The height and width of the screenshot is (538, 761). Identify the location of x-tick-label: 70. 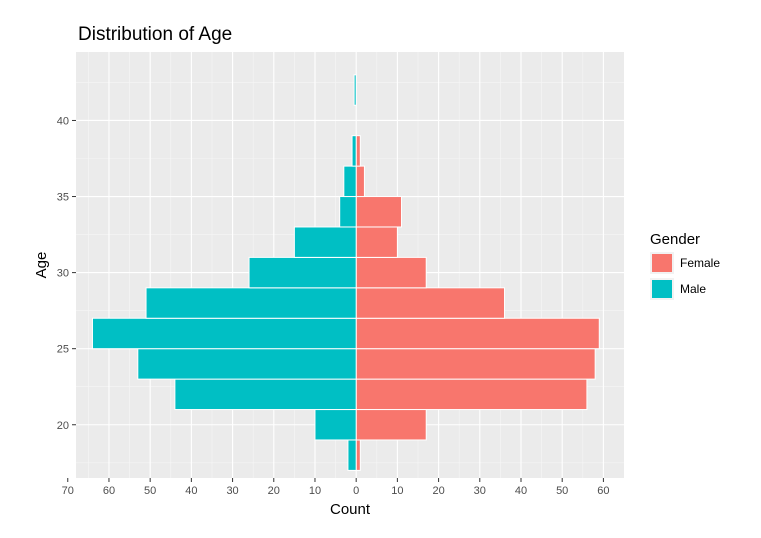
(68, 491).